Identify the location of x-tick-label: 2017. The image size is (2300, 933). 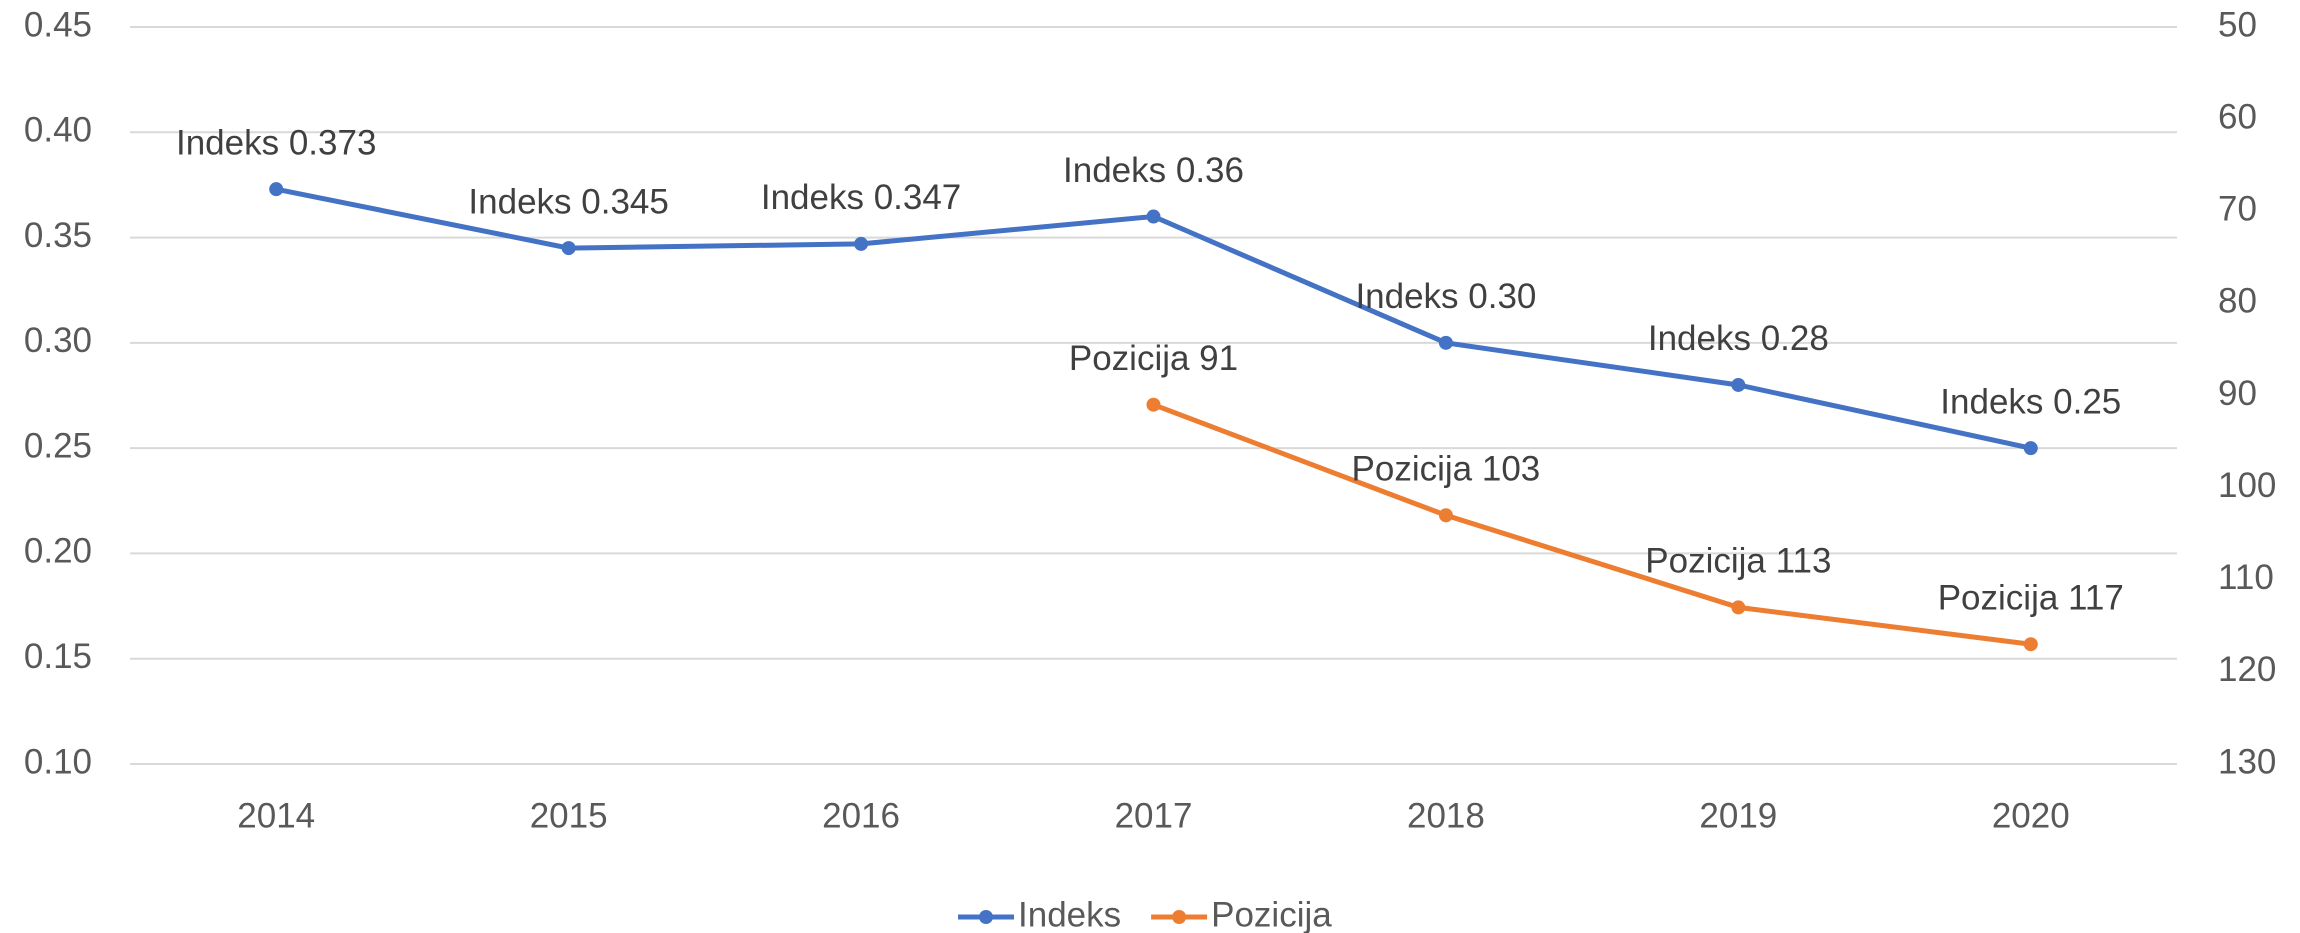
(1154, 815).